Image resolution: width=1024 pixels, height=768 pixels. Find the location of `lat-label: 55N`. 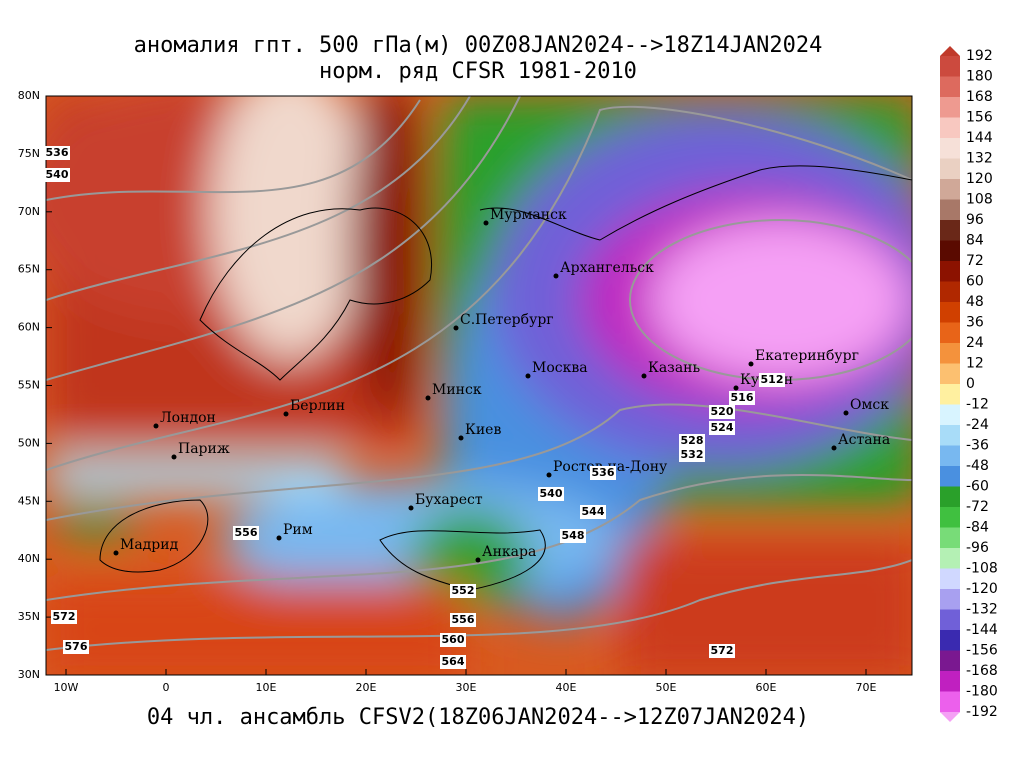

lat-label: 55N is located at coordinates (29, 385).